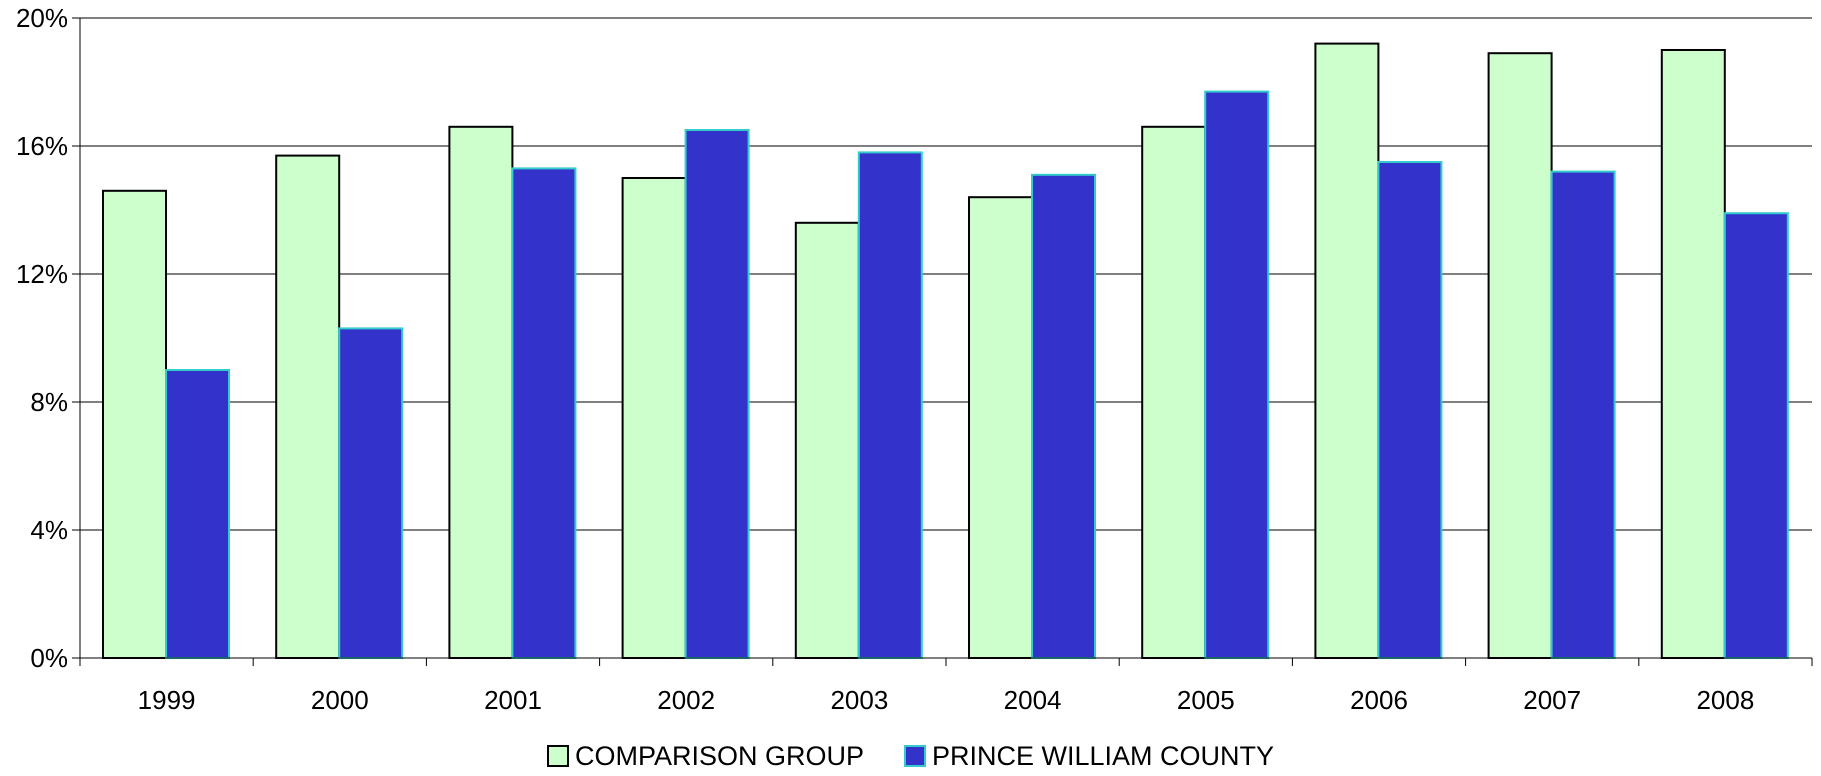  Describe the element at coordinates (42, 18) in the screenshot. I see `y-tick-label: 20%` at that location.